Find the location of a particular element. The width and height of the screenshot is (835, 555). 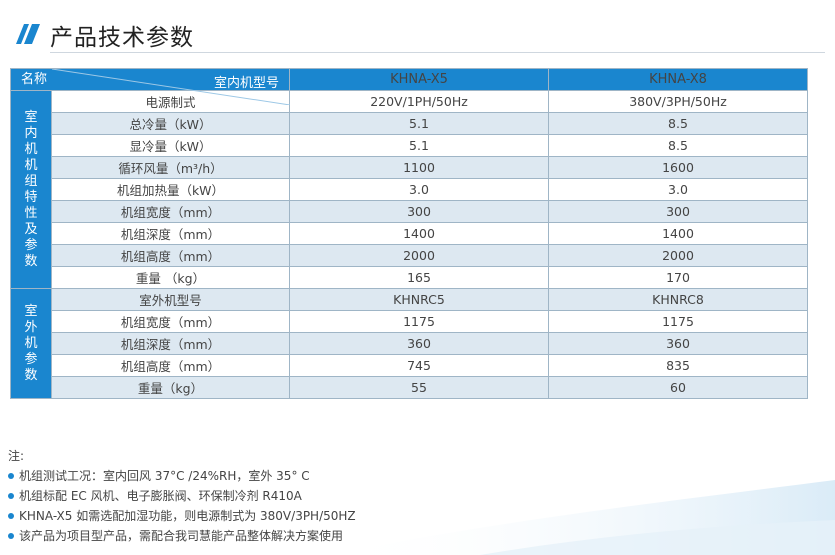

note-text: 该产品为项目型产品，需配合我司慧能产品整体解决方案使用 is located at coordinates (181, 536).